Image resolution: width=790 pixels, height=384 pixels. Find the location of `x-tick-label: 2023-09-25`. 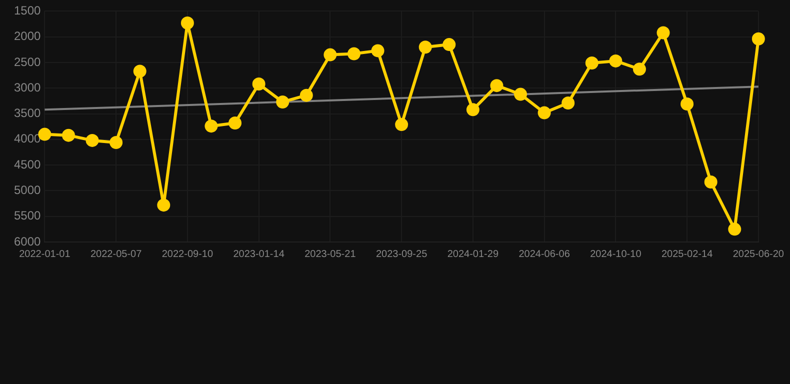

x-tick-label: 2023-09-25 is located at coordinates (402, 254).